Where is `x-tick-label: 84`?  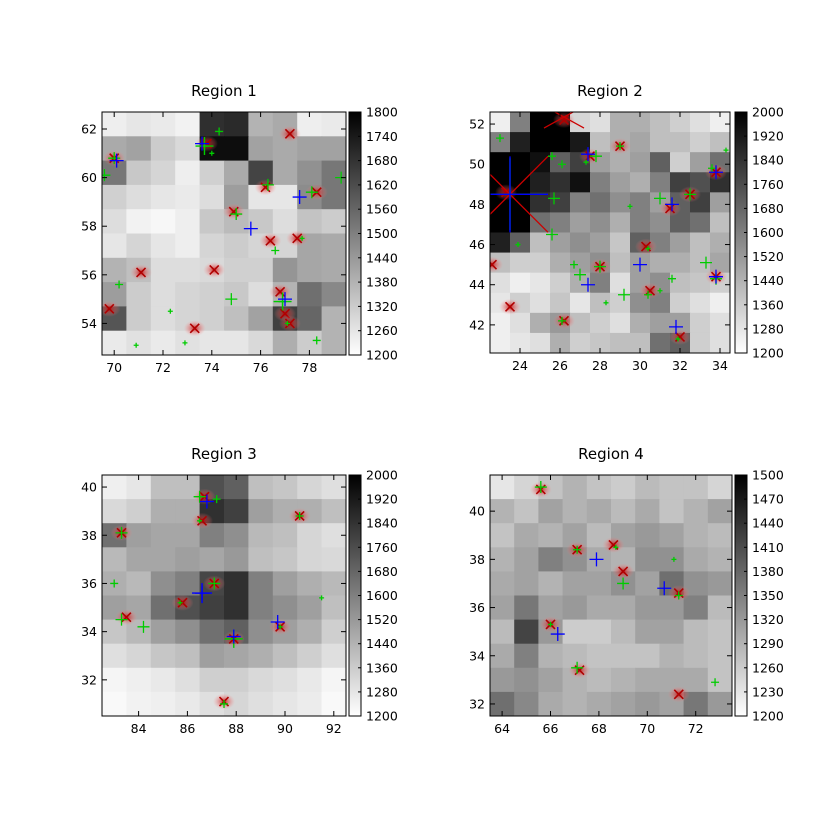
x-tick-label: 84 is located at coordinates (139, 728).